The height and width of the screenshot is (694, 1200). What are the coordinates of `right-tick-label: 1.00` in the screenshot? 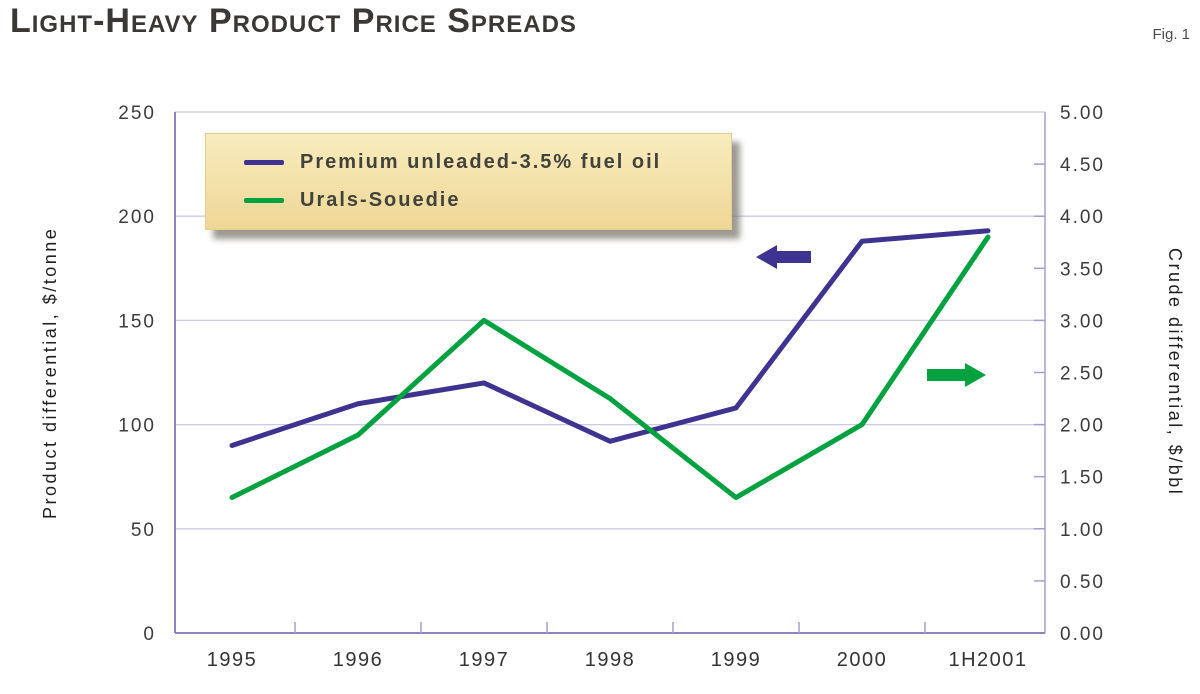 It's located at (1082, 530).